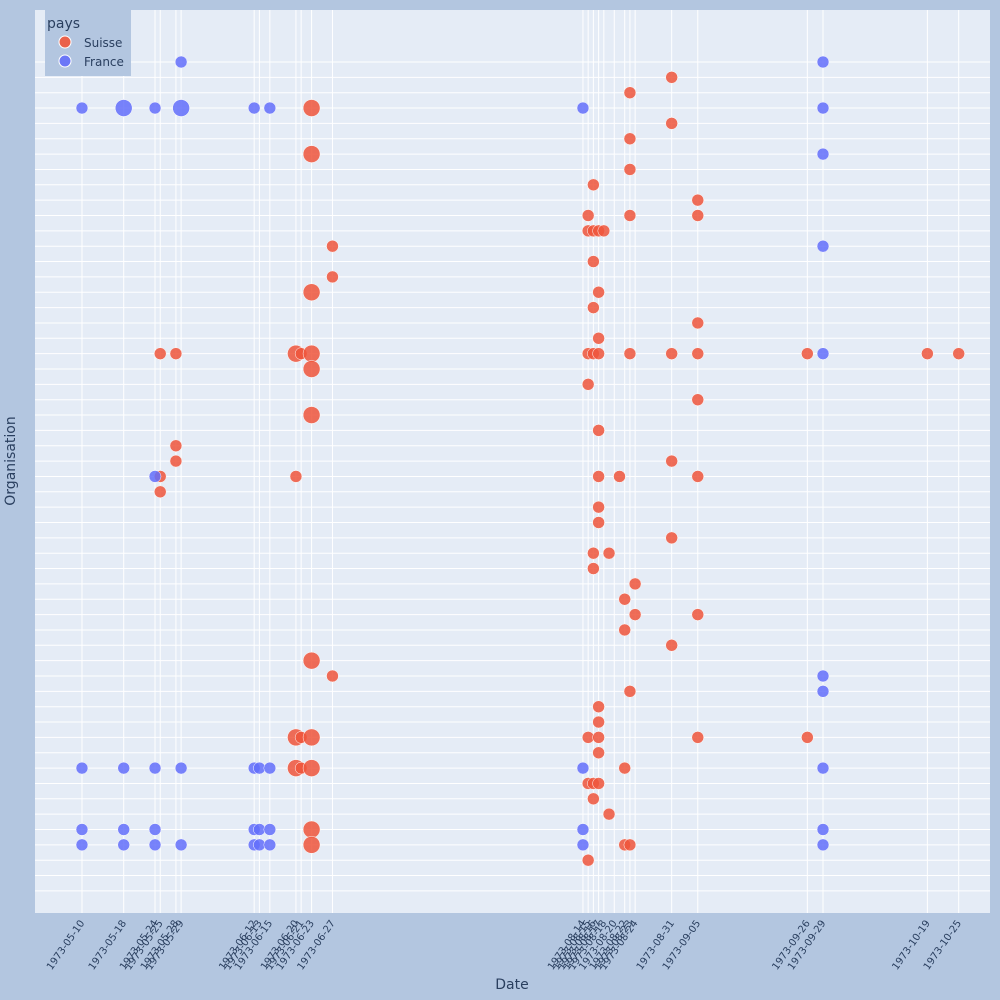 This screenshot has width=1000, height=1000. I want to click on legend-label-suisse: Suisse, so click(103, 43).